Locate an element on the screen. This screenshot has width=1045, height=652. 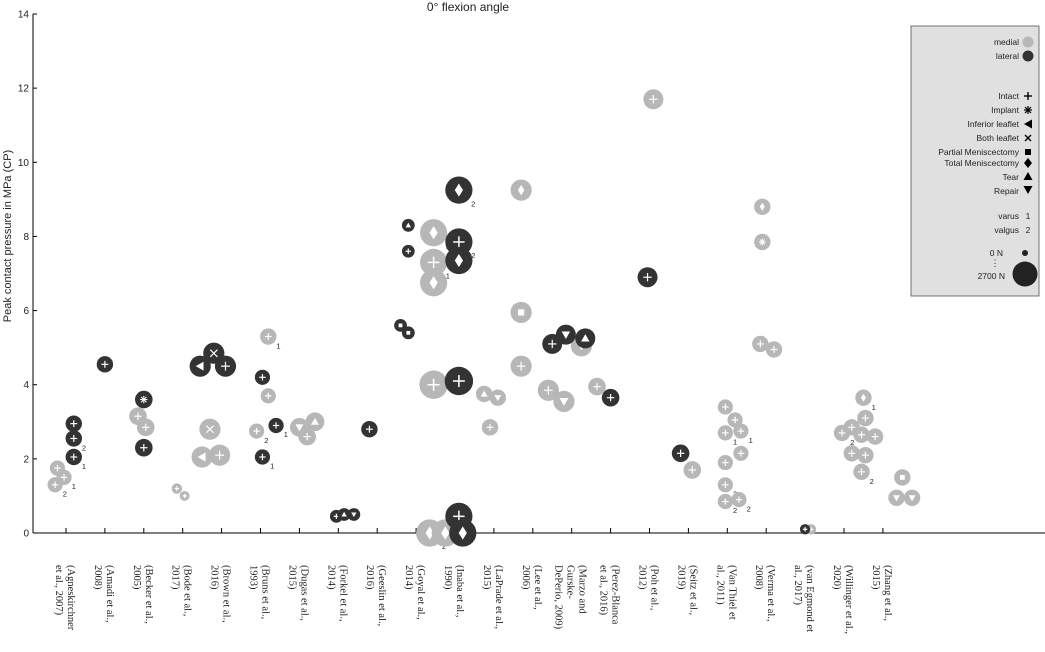
legend-load-min-dot is located at coordinates (1025, 253).